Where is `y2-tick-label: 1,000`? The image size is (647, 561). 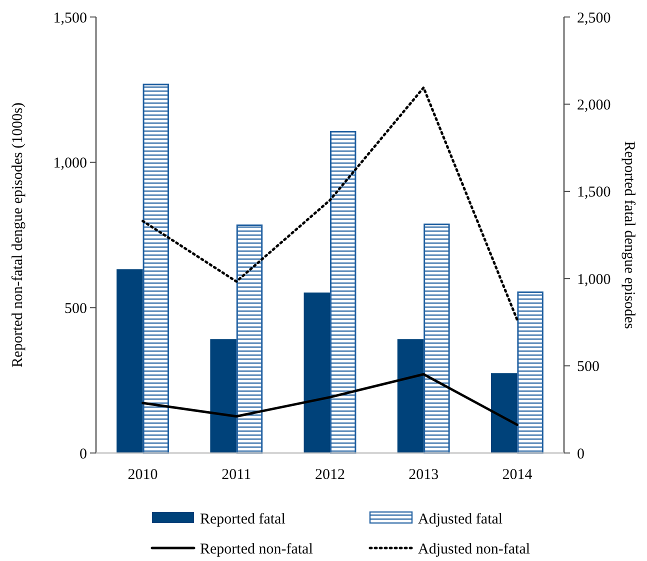 y2-tick-label: 1,000 is located at coordinates (594, 280).